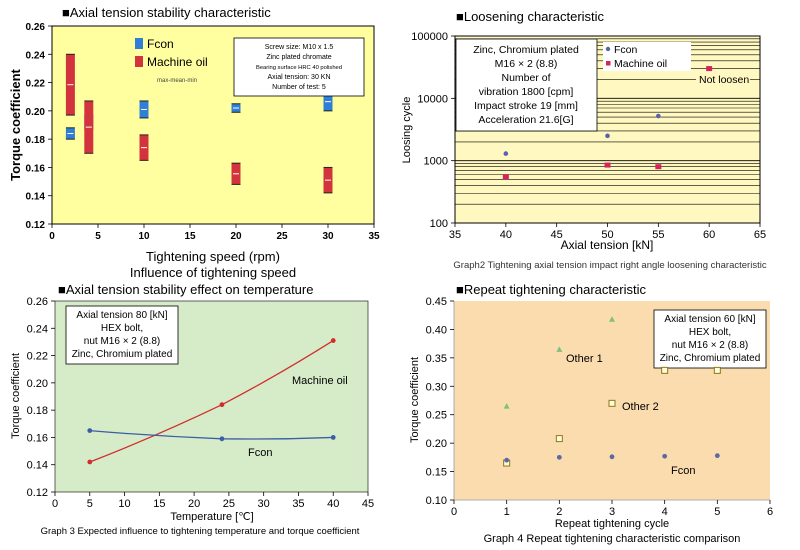  I want to click on legend-box, so click(647, 56).